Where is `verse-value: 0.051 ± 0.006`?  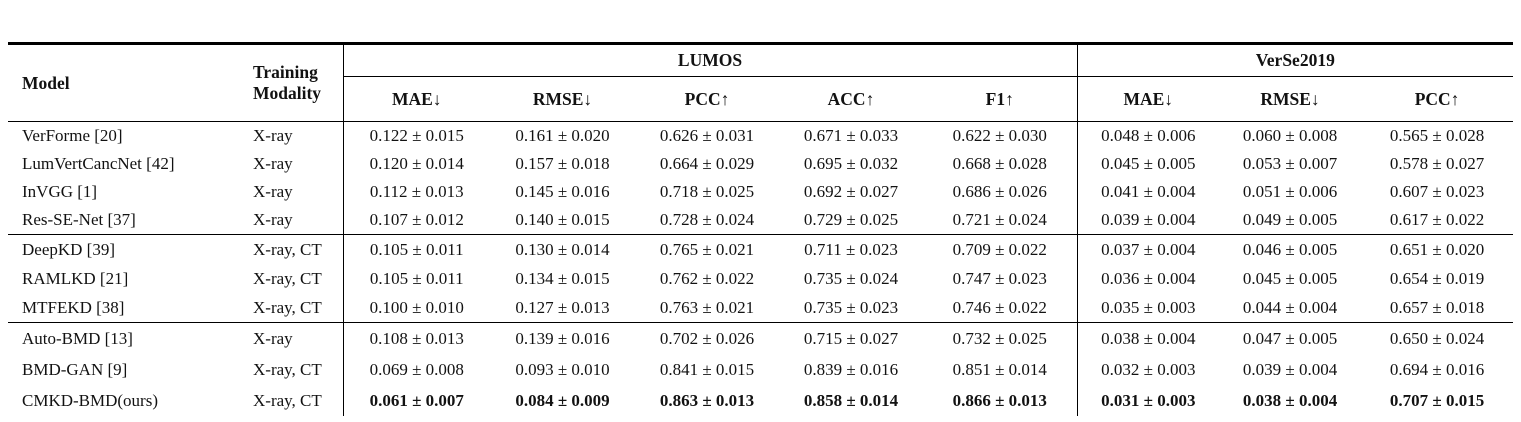 verse-value: 0.051 ± 0.006 is located at coordinates (1290, 191).